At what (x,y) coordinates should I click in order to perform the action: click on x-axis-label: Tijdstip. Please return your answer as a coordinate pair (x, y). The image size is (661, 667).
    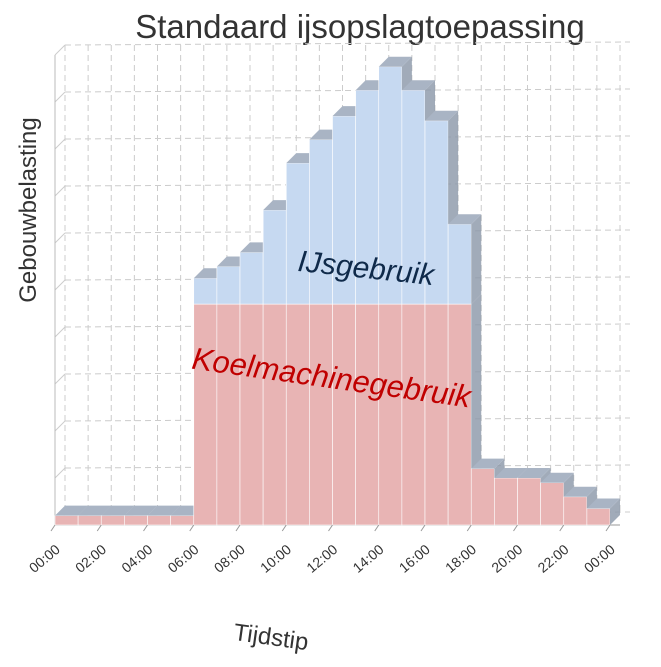
    Looking at the image, I should click on (271, 637).